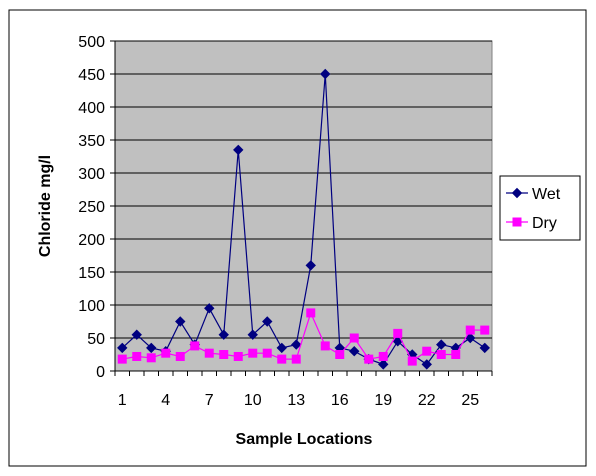 This screenshot has height=476, width=596. Describe the element at coordinates (209, 400) in the screenshot. I see `x-tick-label: 7` at that location.